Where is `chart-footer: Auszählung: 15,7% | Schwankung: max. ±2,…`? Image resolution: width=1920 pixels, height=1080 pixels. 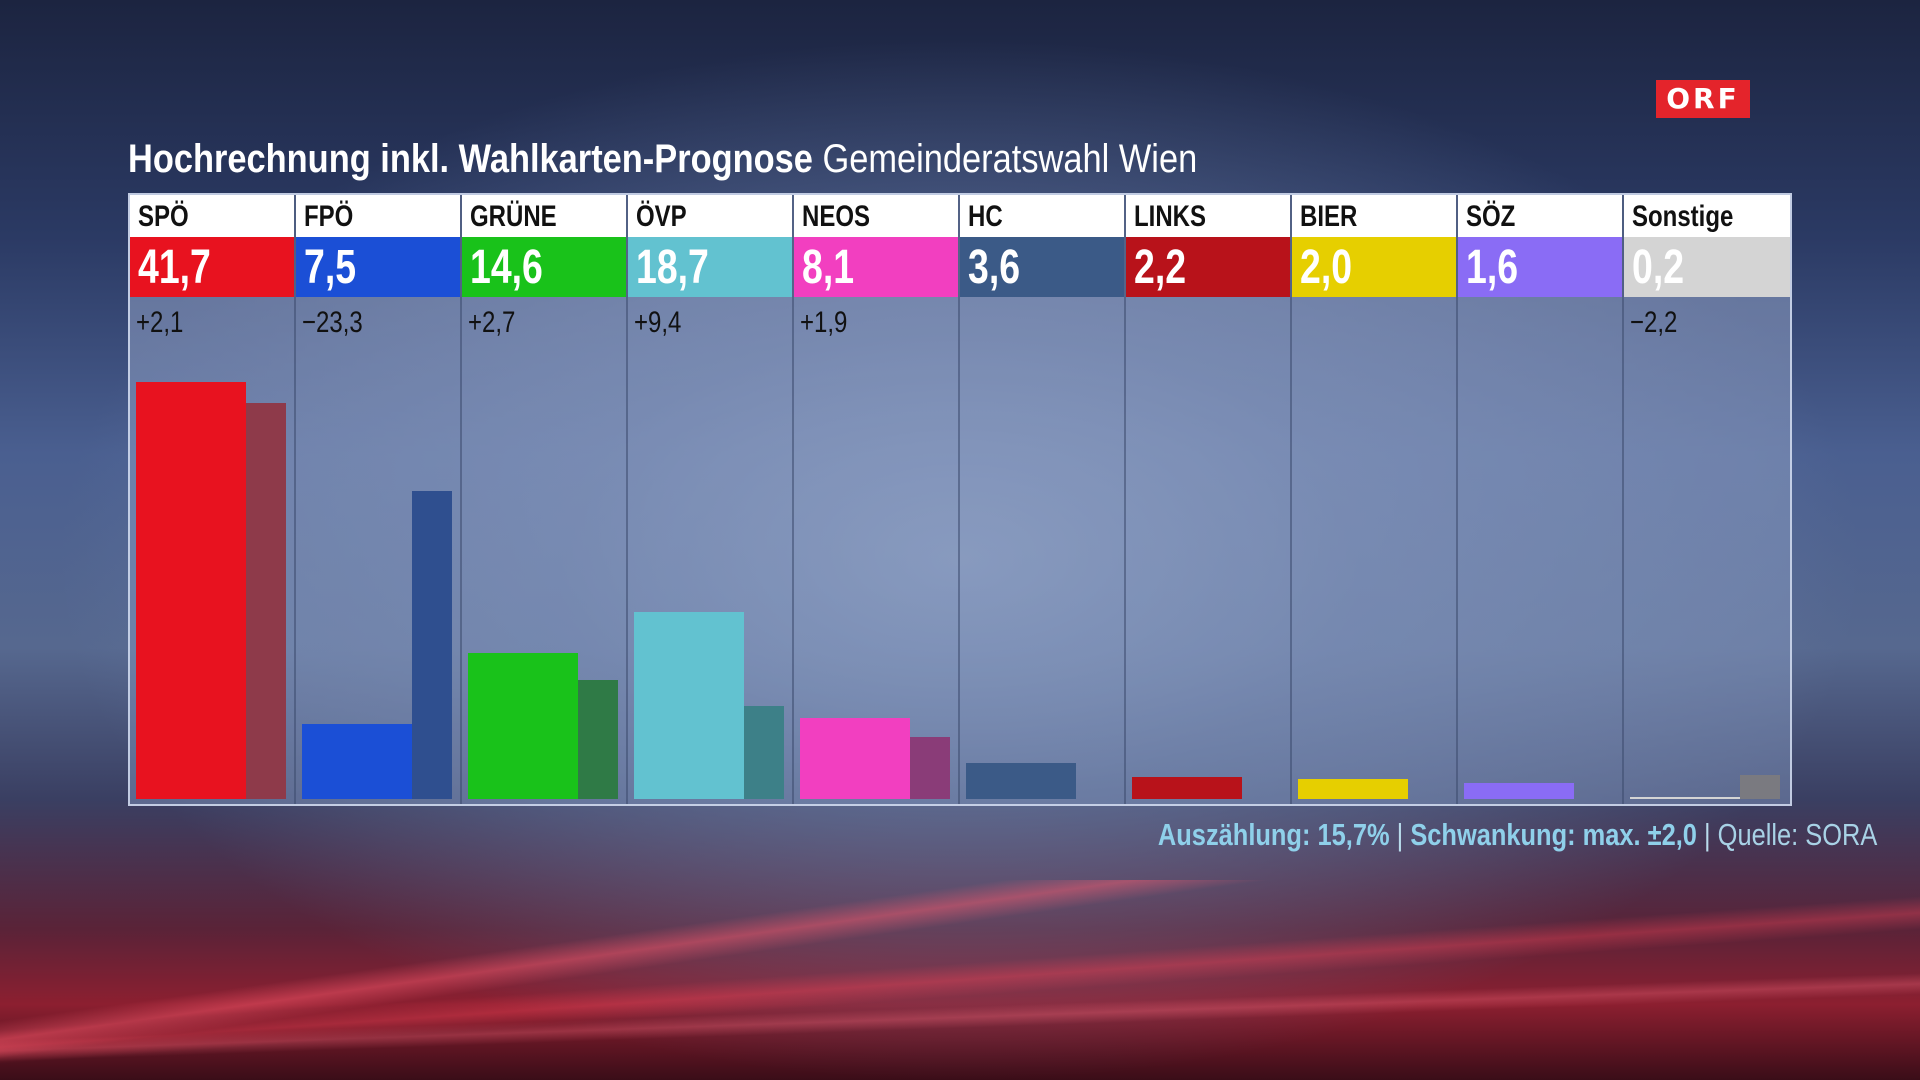 chart-footer: Auszählung: 15,7% | Schwankung: max. ±2,… is located at coordinates (1438, 835).